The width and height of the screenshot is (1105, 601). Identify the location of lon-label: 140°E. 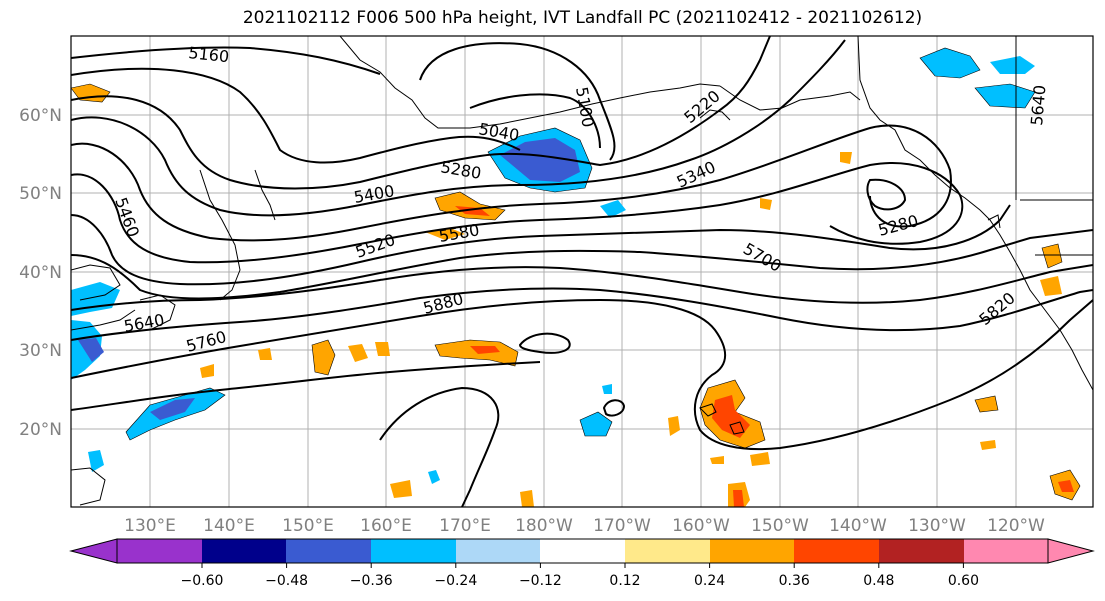
(229, 526).